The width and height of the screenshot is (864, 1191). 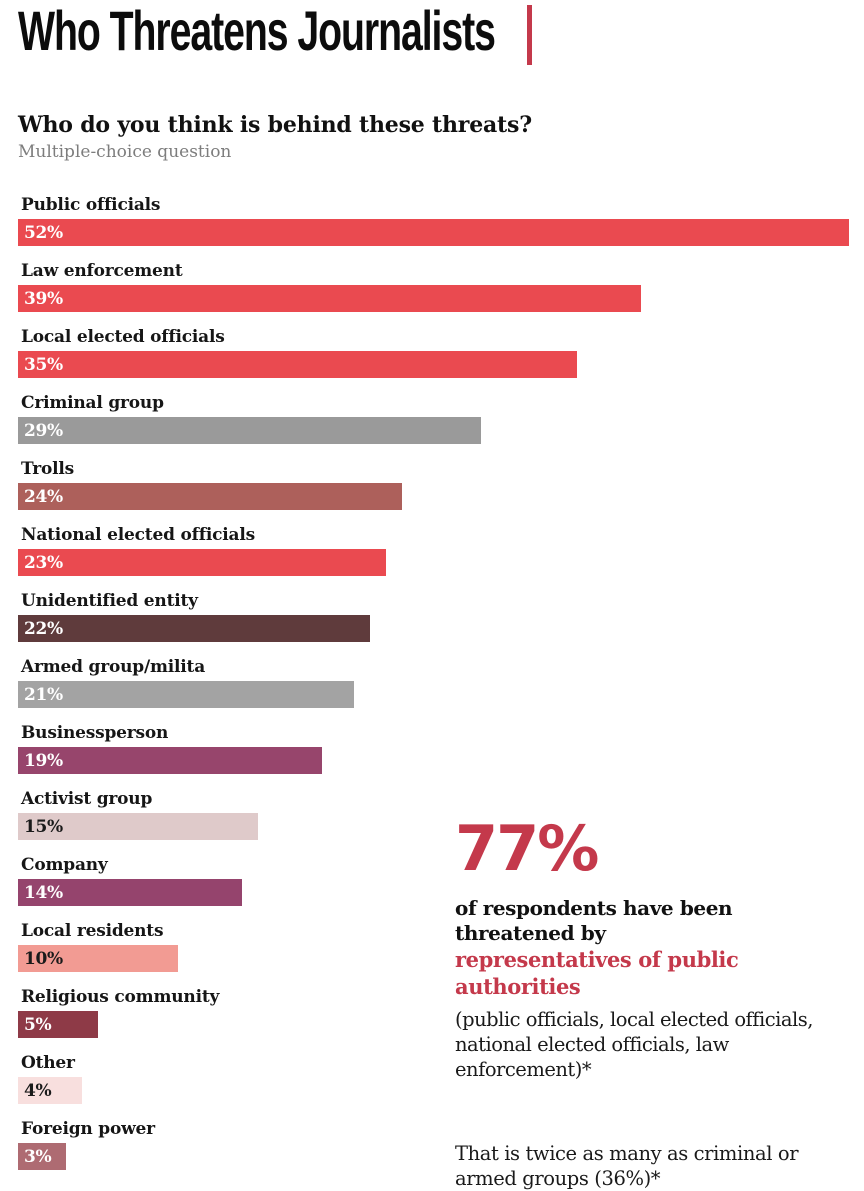 What do you see at coordinates (130, 892) in the screenshot?
I see `bar: 14%` at bounding box center [130, 892].